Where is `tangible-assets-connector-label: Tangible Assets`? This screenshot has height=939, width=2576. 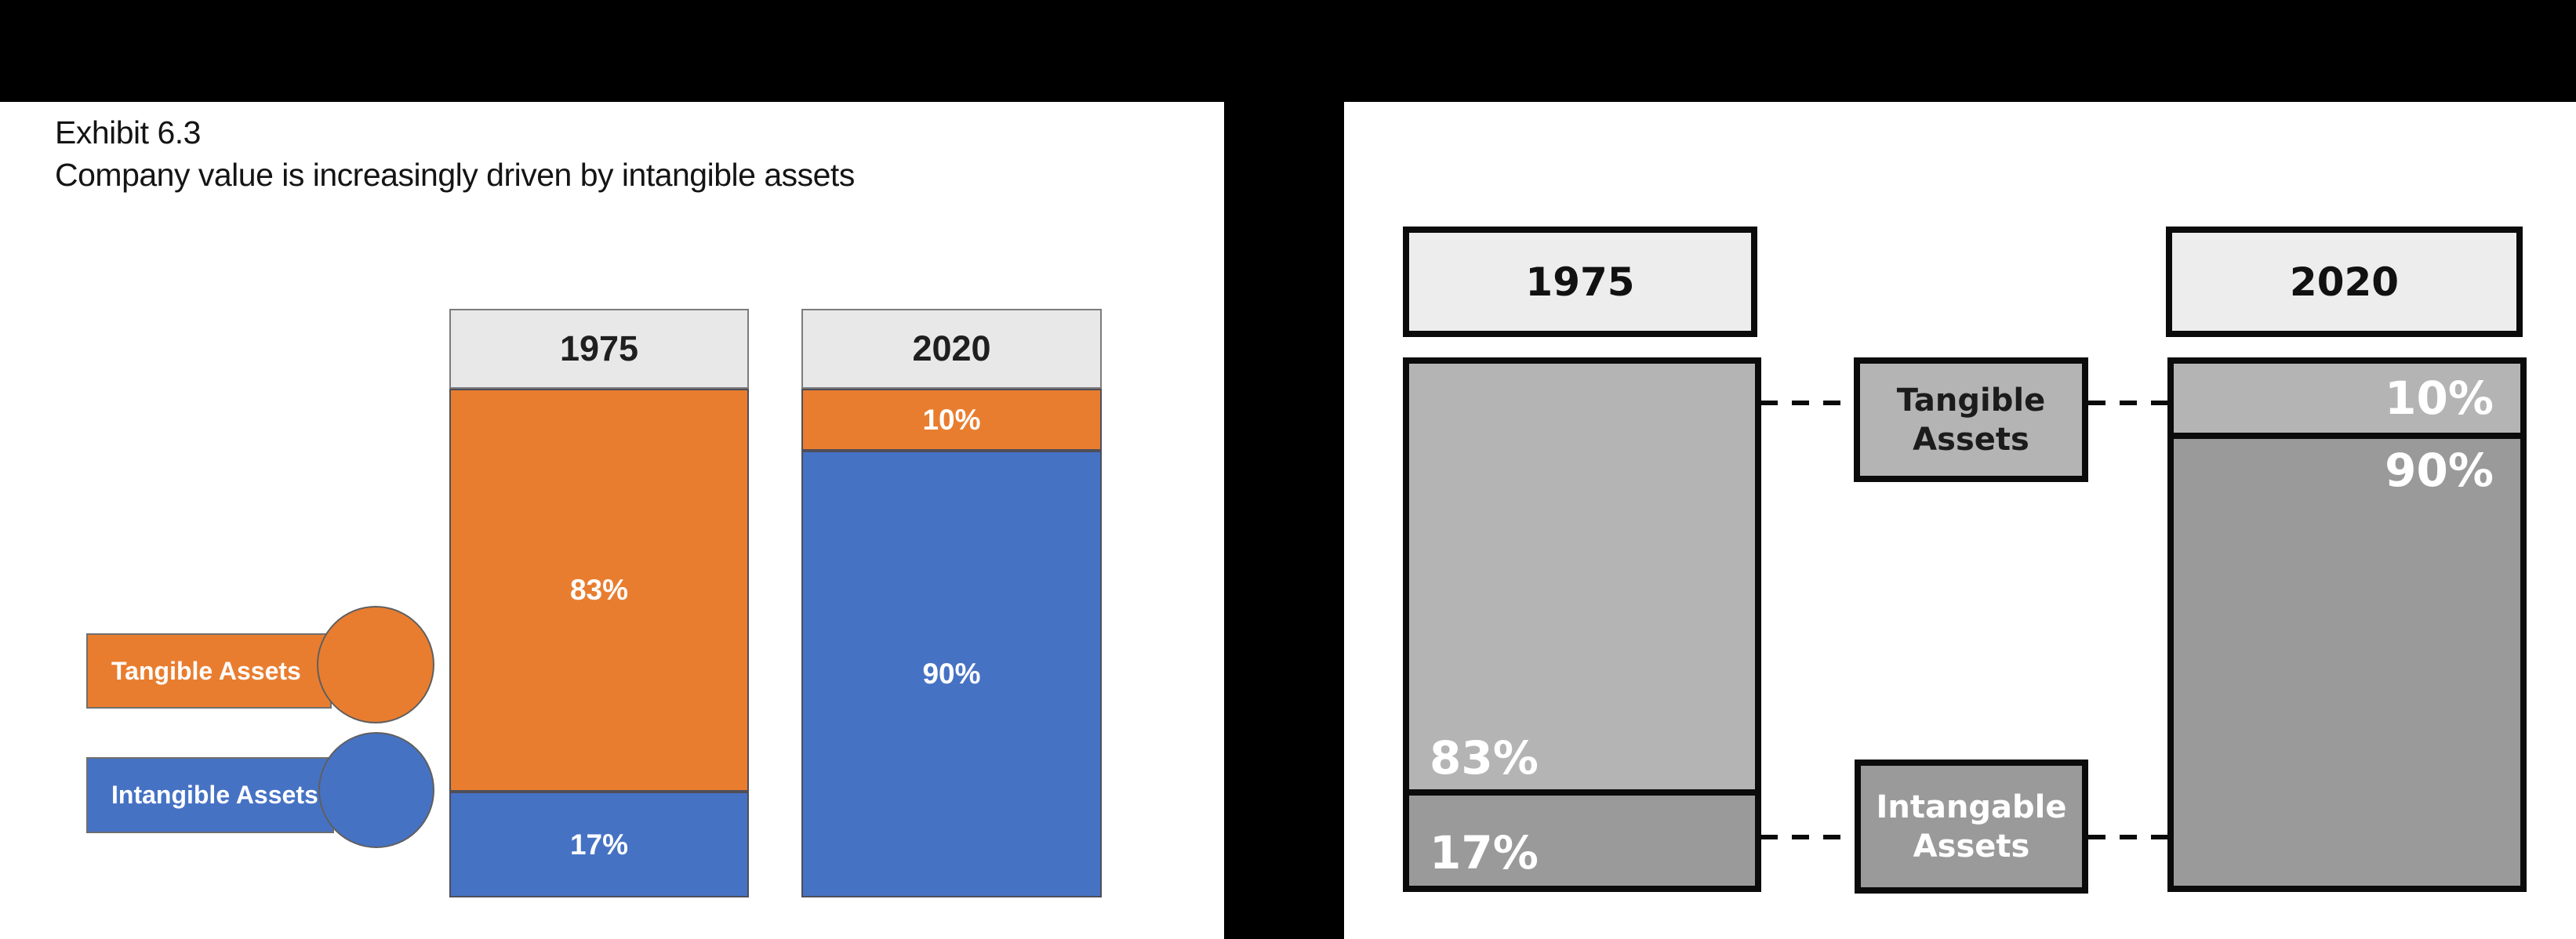
tangible-assets-connector-label: Tangible Assets is located at coordinates (1971, 420).